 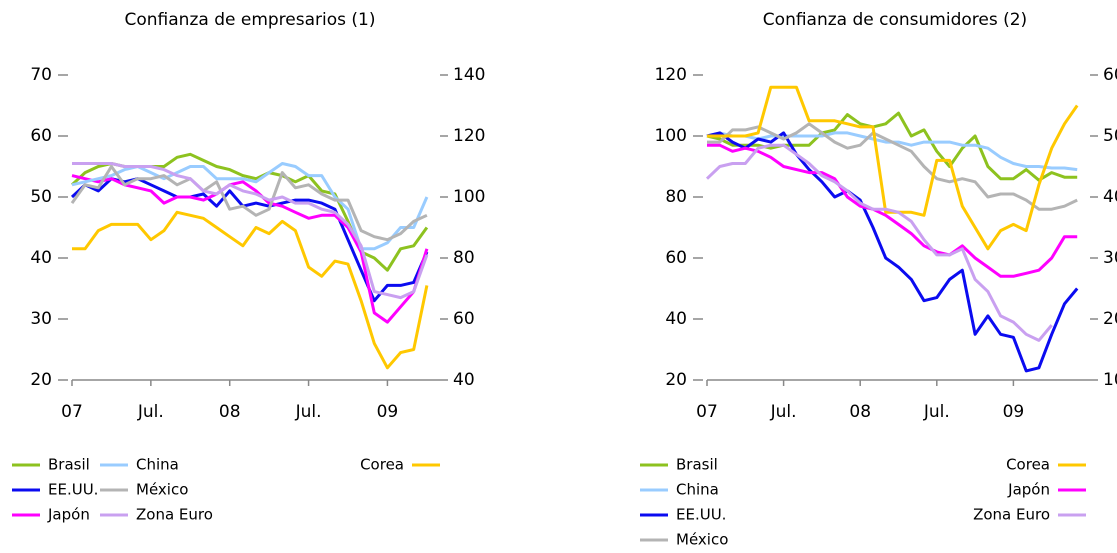 I want to click on y-tick-label: 120, so click(x=671, y=75).